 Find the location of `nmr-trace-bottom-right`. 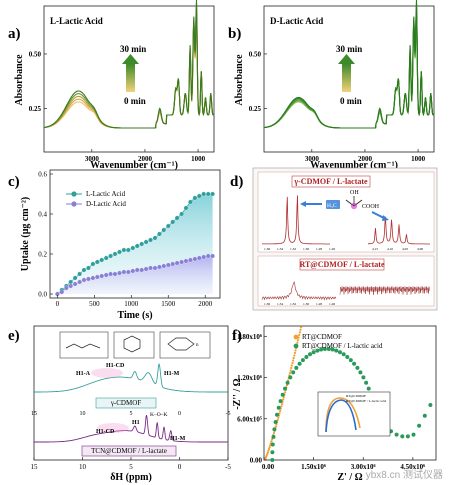

nmr-trace-bottom-right is located at coordinates (385, 290).